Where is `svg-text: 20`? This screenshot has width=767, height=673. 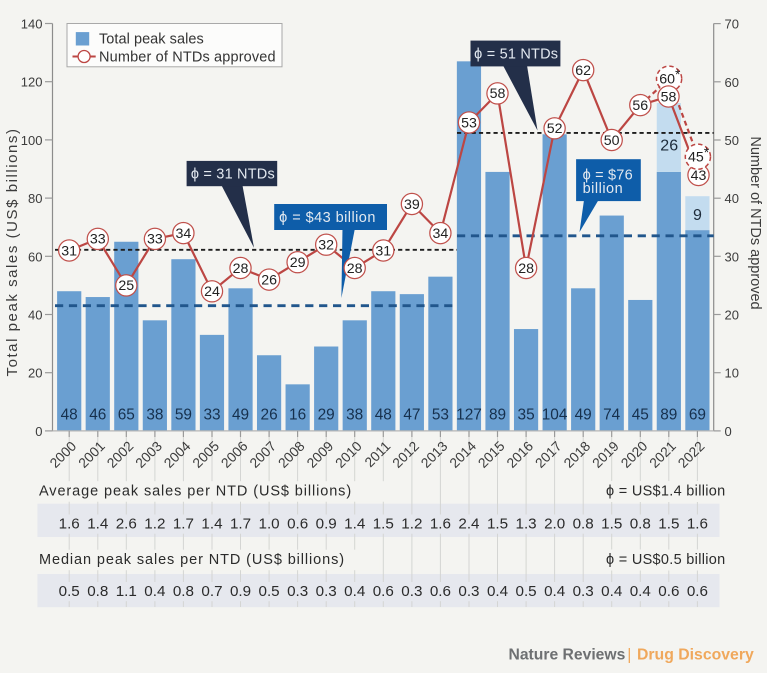 svg-text: 20 is located at coordinates (732, 315).